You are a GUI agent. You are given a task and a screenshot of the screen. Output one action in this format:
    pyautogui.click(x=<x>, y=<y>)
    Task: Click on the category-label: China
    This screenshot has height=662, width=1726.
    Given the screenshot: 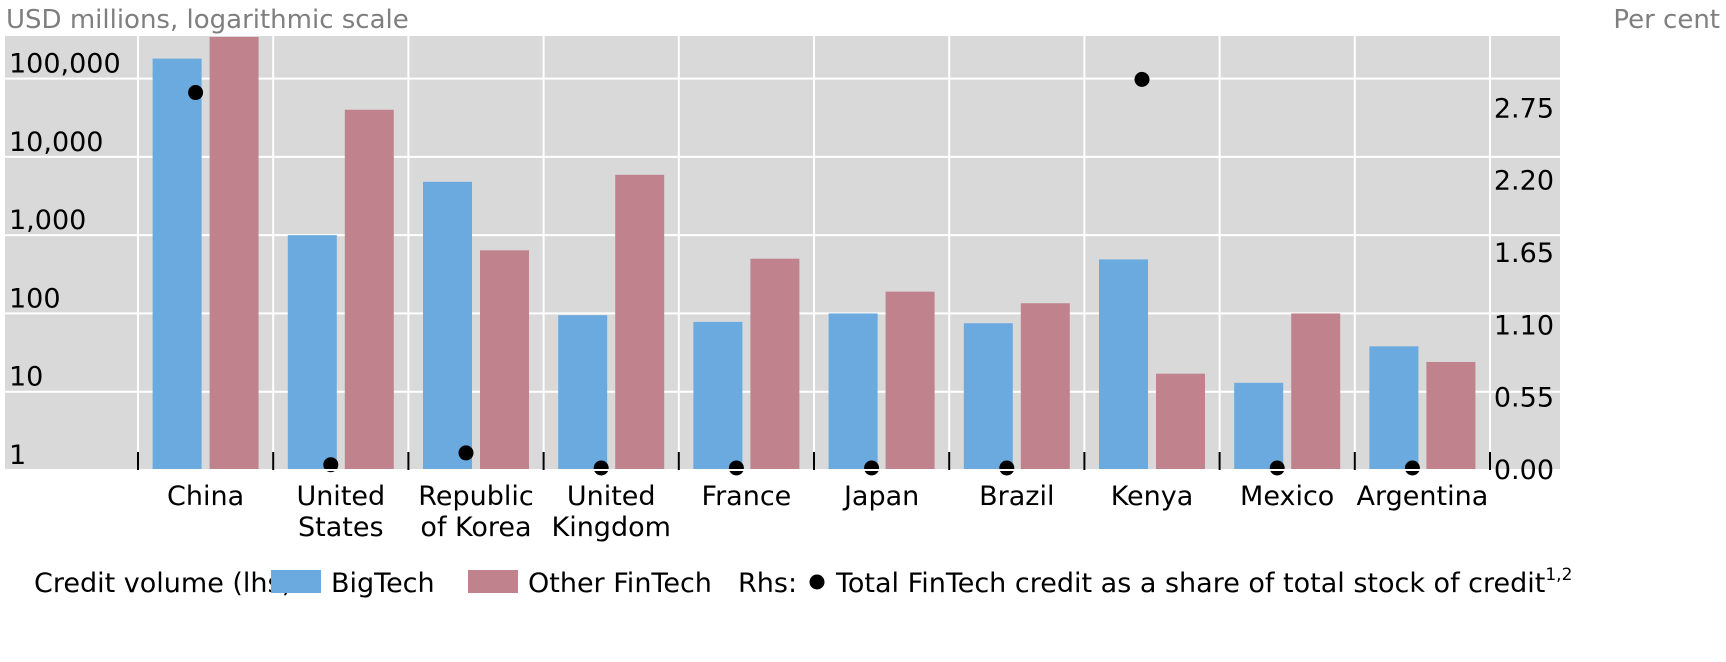 What is the action you would take?
    pyautogui.click(x=205, y=496)
    